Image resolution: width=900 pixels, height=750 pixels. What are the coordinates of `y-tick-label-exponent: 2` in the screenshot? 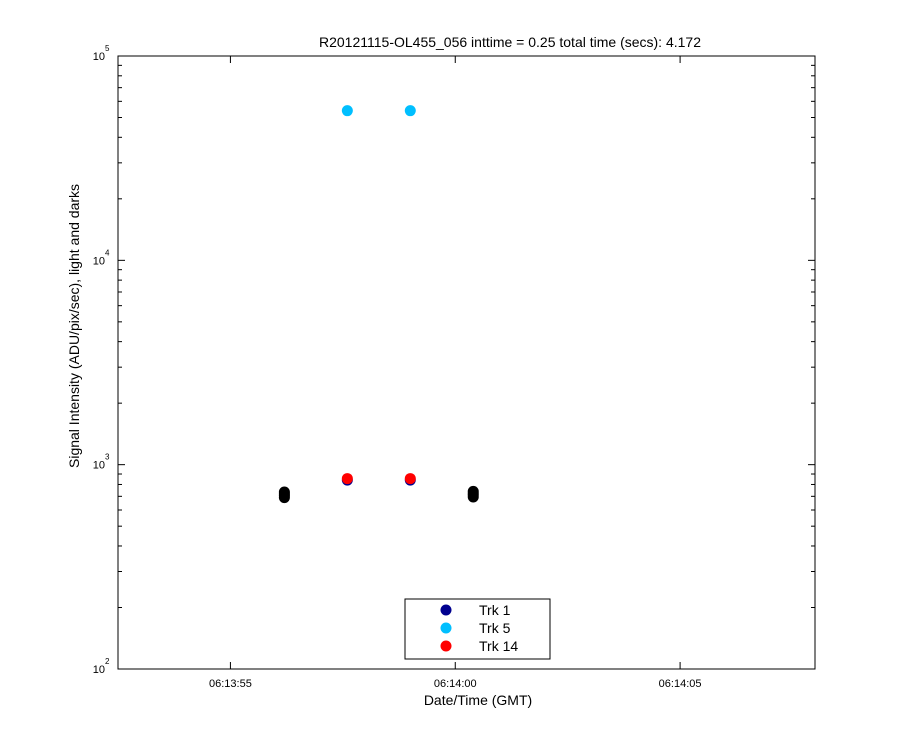 It's located at (107, 661).